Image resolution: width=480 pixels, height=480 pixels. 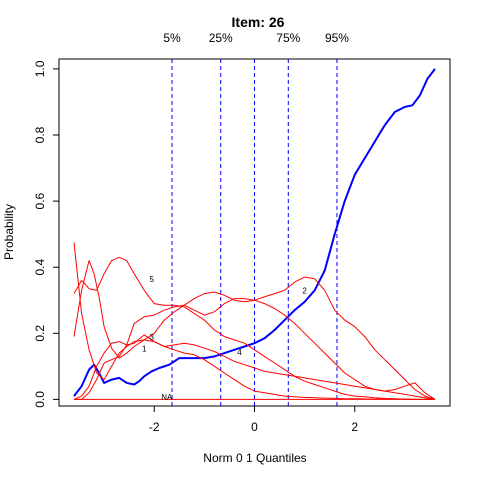 What do you see at coordinates (40, 333) in the screenshot?
I see `y-tick-label-1: 0.2` at bounding box center [40, 333].